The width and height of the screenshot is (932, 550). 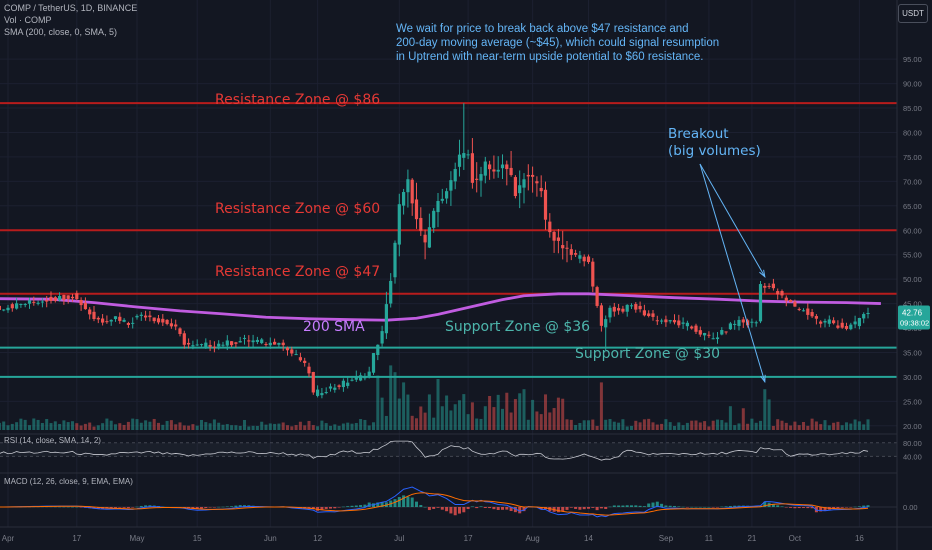 What do you see at coordinates (399, 538) in the screenshot?
I see `time-tick-label: Jul` at bounding box center [399, 538].